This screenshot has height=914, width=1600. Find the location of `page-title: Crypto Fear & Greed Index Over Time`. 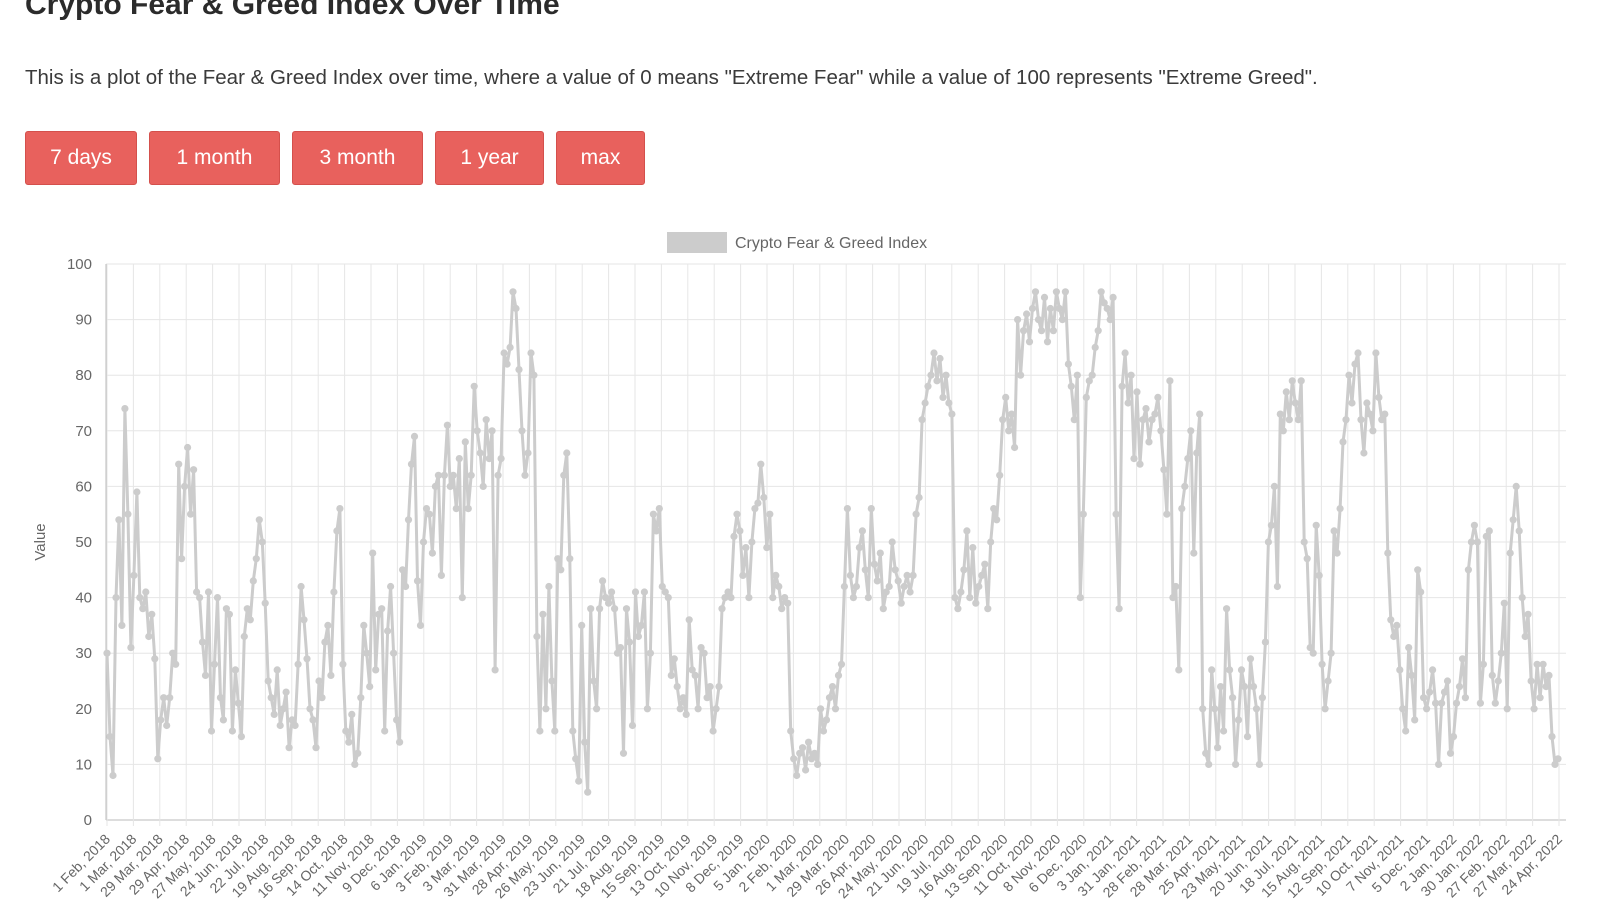

page-title: Crypto Fear & Greed Index Over Time is located at coordinates (292, 10).